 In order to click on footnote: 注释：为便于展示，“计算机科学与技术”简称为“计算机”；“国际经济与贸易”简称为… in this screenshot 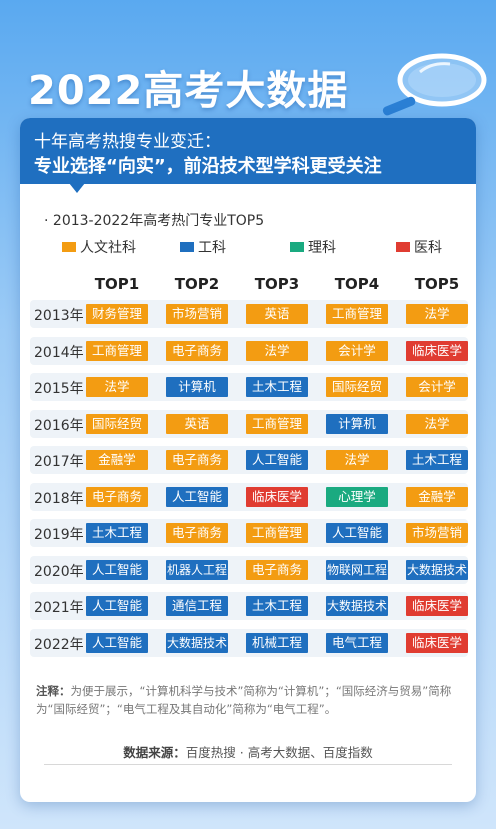, I will do `click(252, 700)`.